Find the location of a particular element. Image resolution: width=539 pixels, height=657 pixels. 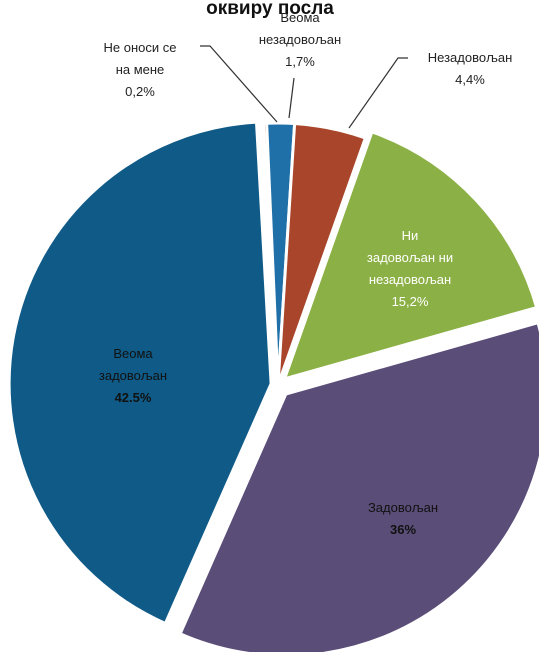

slice-label: Задовољан 36% is located at coordinates (403, 518).